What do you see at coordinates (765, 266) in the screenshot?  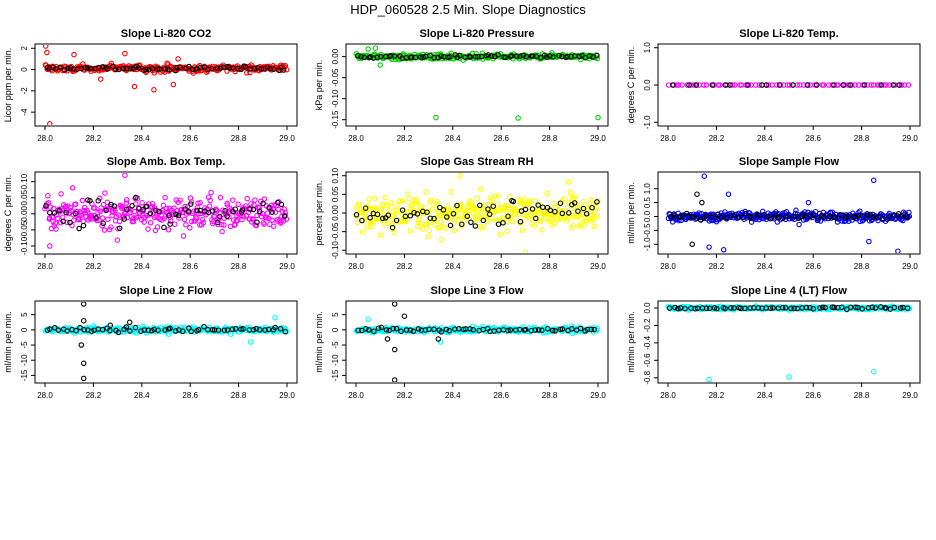 I see `x-tick-label: 28.4` at bounding box center [765, 266].